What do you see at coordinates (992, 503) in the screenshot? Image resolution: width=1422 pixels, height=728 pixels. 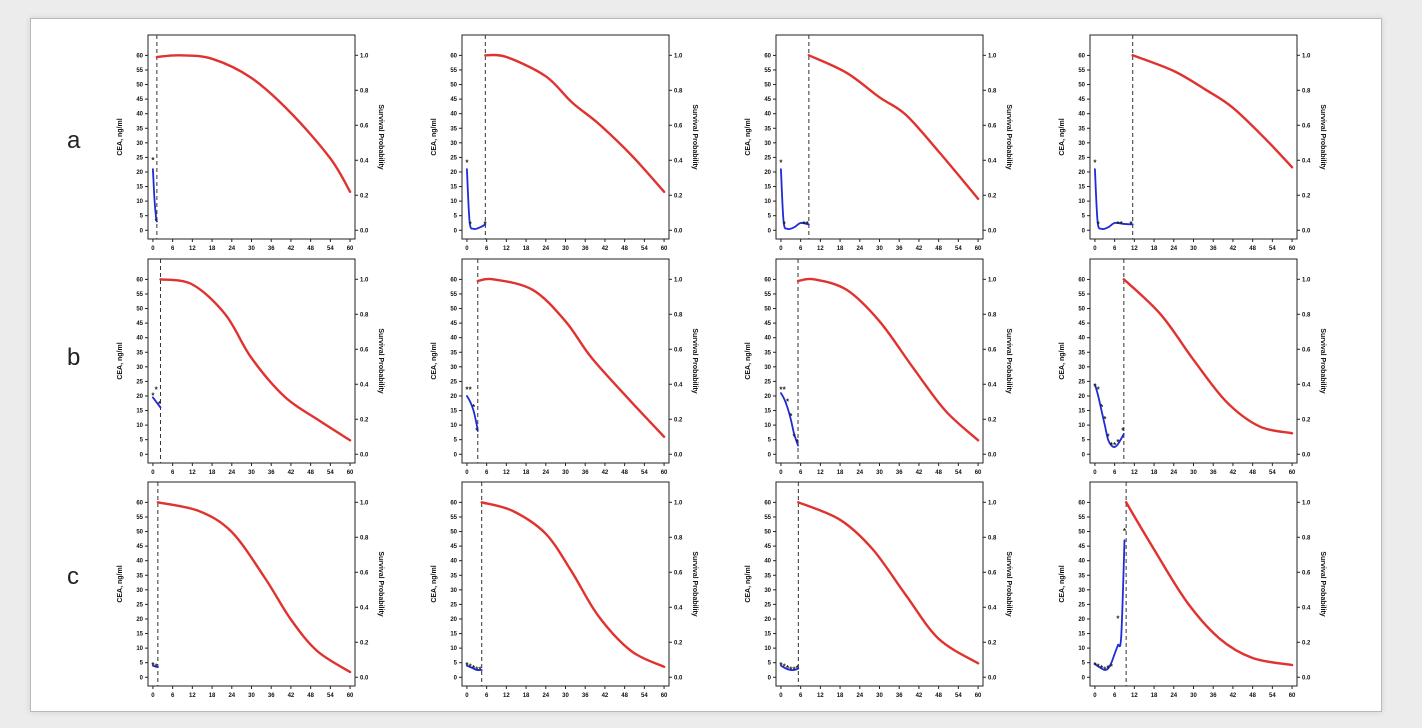 I see `y-right-tick-label: 1.0` at bounding box center [992, 503].